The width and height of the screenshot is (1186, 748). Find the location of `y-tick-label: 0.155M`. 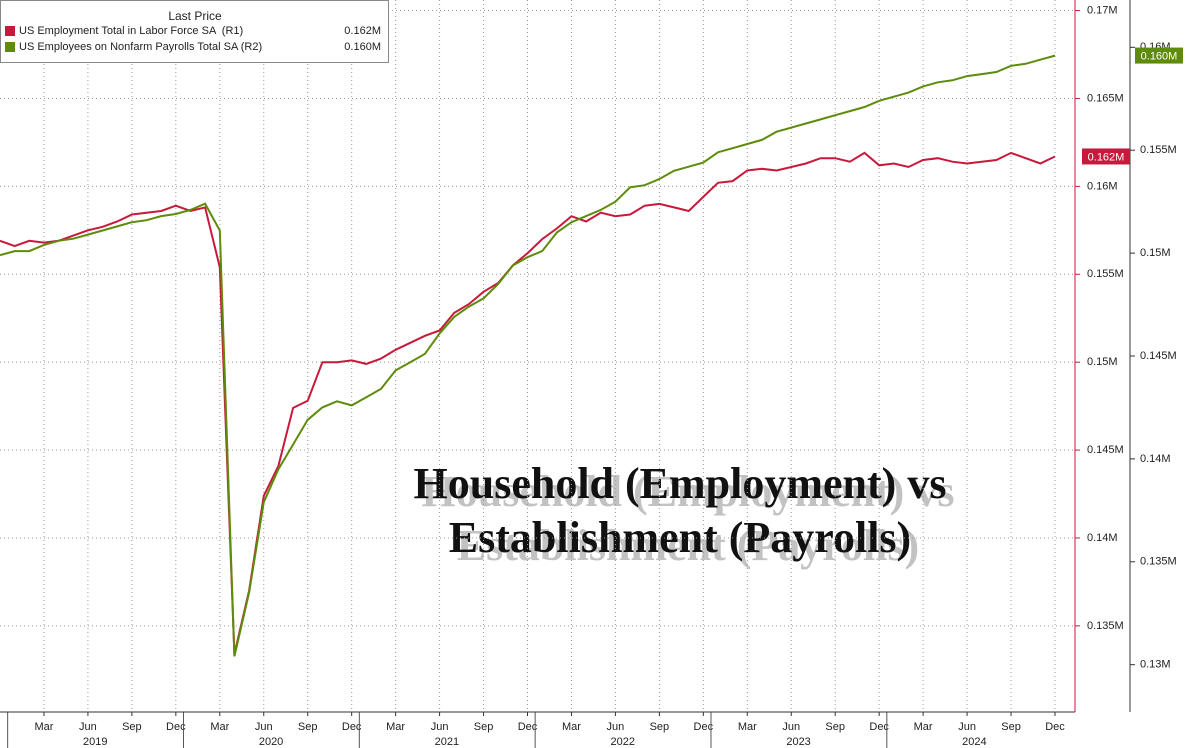

y-tick-label: 0.155M is located at coordinates (1105, 274).